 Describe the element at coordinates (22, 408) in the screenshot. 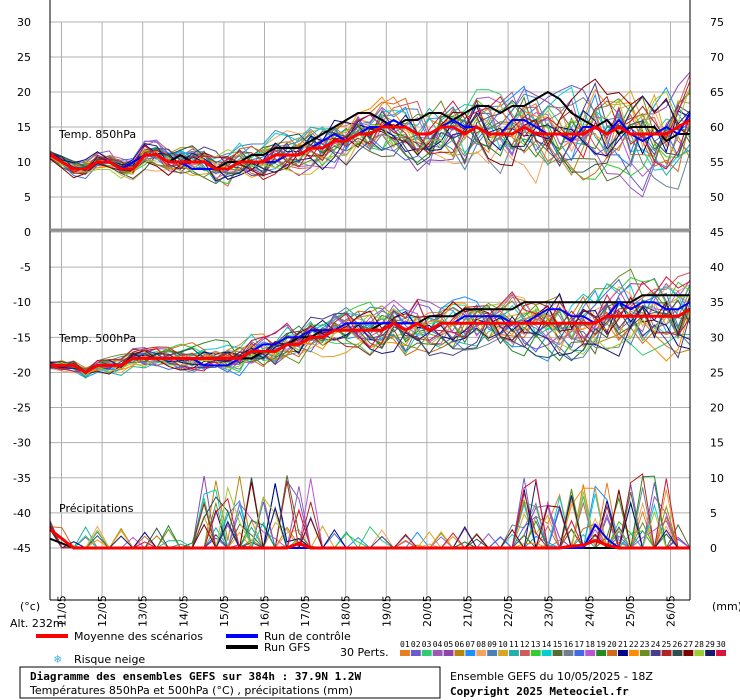

I see `y-tick-label-t500: -25` at that location.